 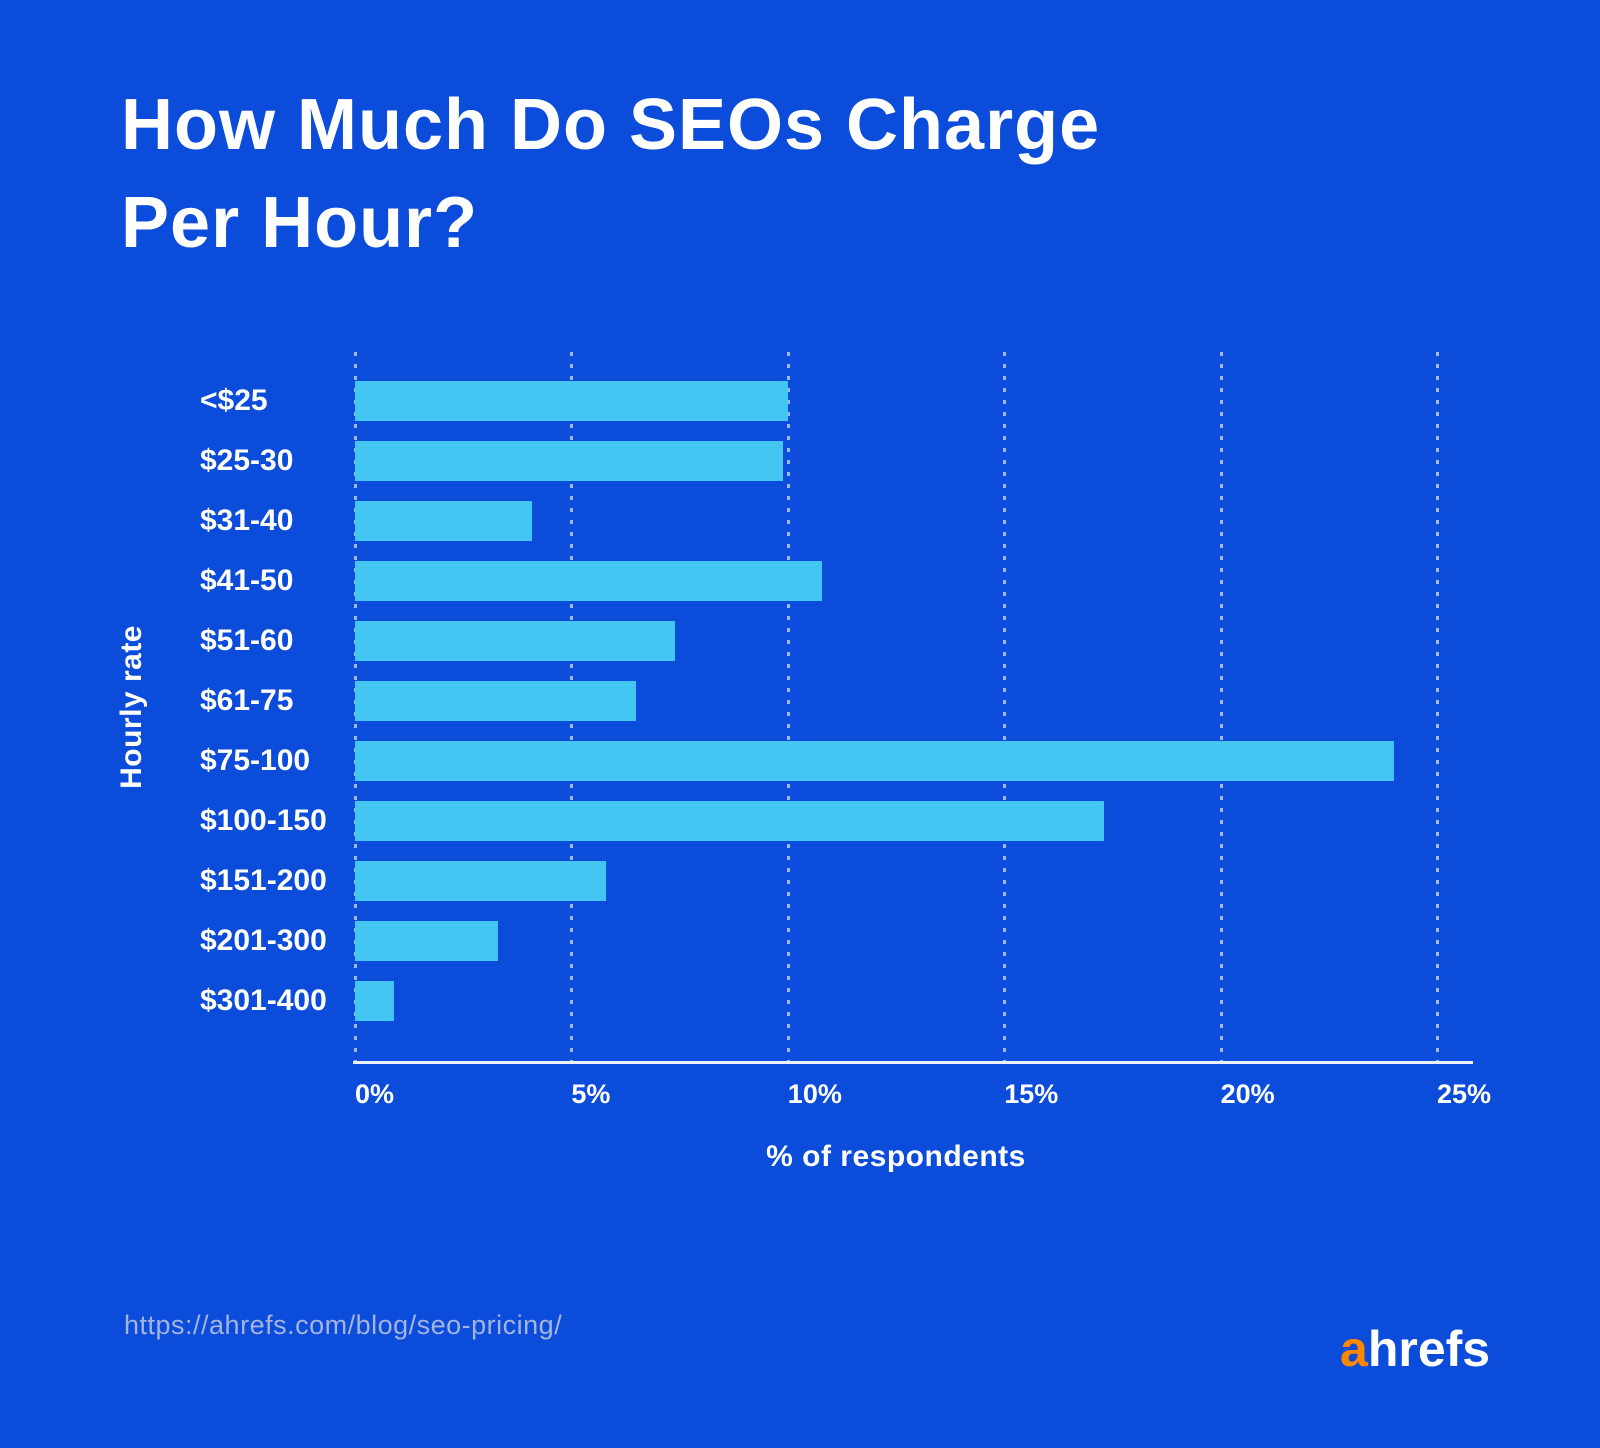 I want to click on chart-title-line1: How Much Do SEOs Charge, so click(x=611, y=125).